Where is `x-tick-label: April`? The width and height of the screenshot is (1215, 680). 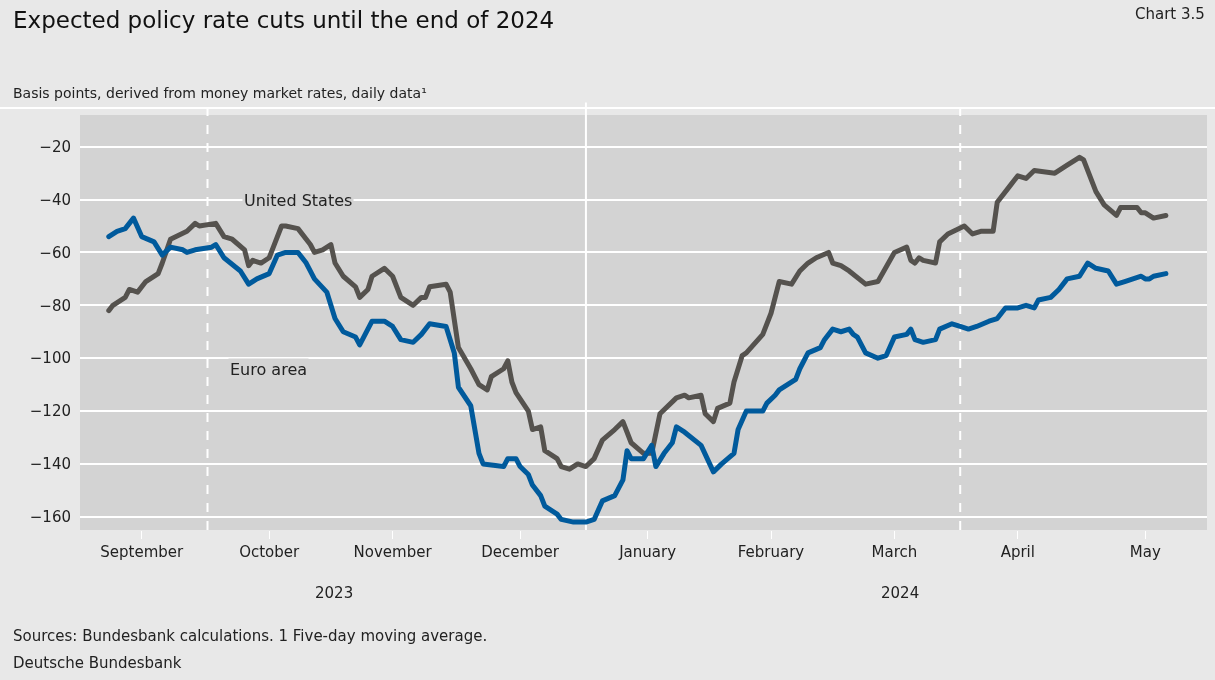 x-tick-label: April is located at coordinates (1017, 552).